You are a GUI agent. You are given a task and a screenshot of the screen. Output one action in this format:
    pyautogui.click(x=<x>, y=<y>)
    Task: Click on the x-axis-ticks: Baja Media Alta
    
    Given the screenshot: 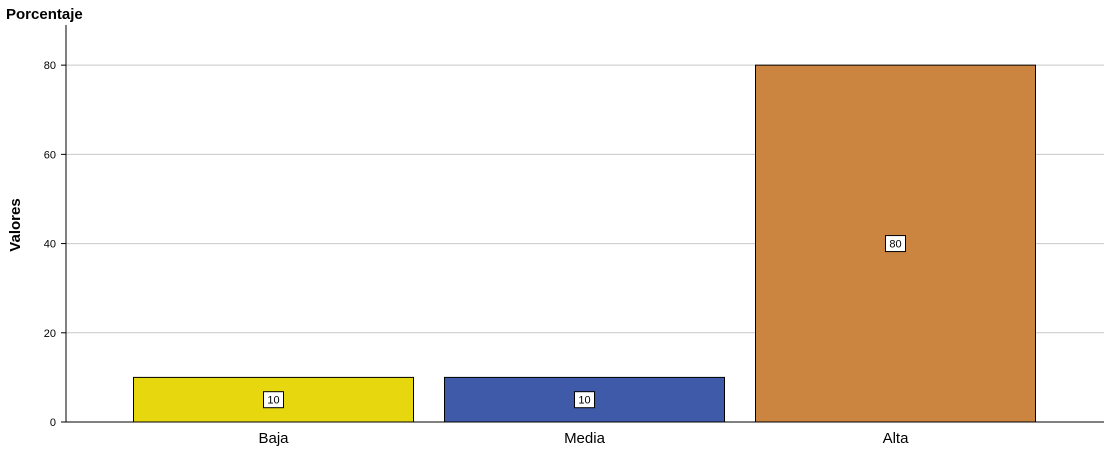 What is the action you would take?
    pyautogui.click(x=583, y=438)
    